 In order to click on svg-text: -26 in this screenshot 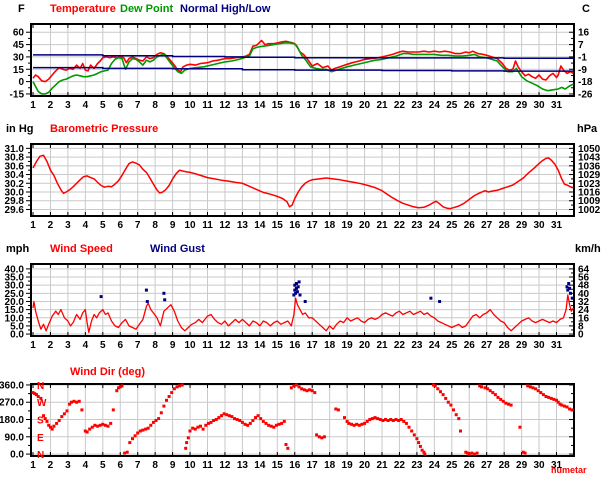, I will do `click(585, 94)`.